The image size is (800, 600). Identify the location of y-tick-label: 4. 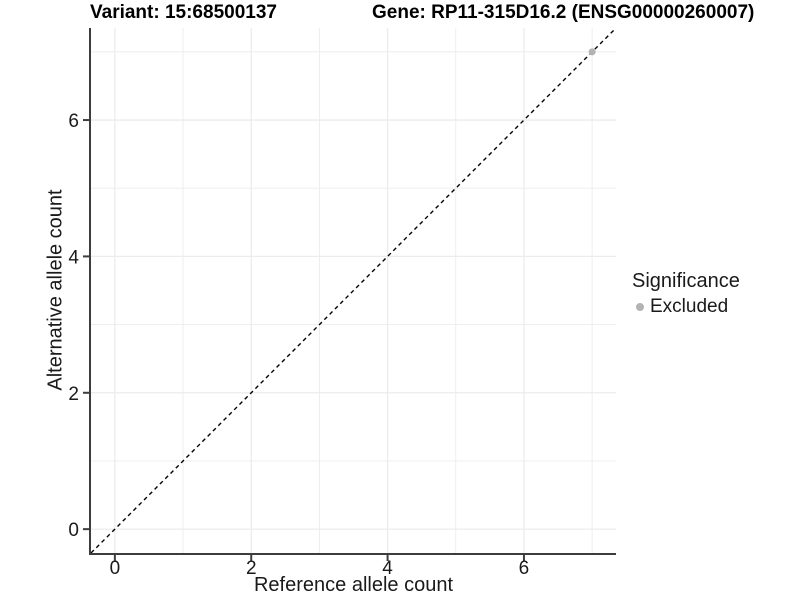
(73, 257).